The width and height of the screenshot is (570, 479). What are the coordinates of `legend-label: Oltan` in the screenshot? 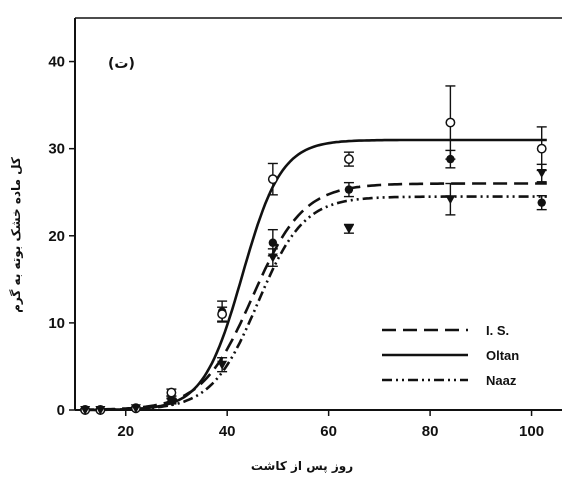 It's located at (502, 355).